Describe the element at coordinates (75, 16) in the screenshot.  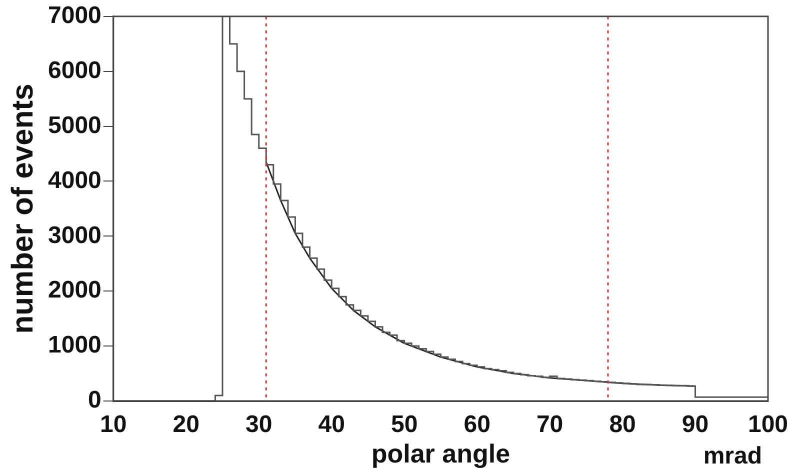
I see `y-tick-label: 7000` at that location.